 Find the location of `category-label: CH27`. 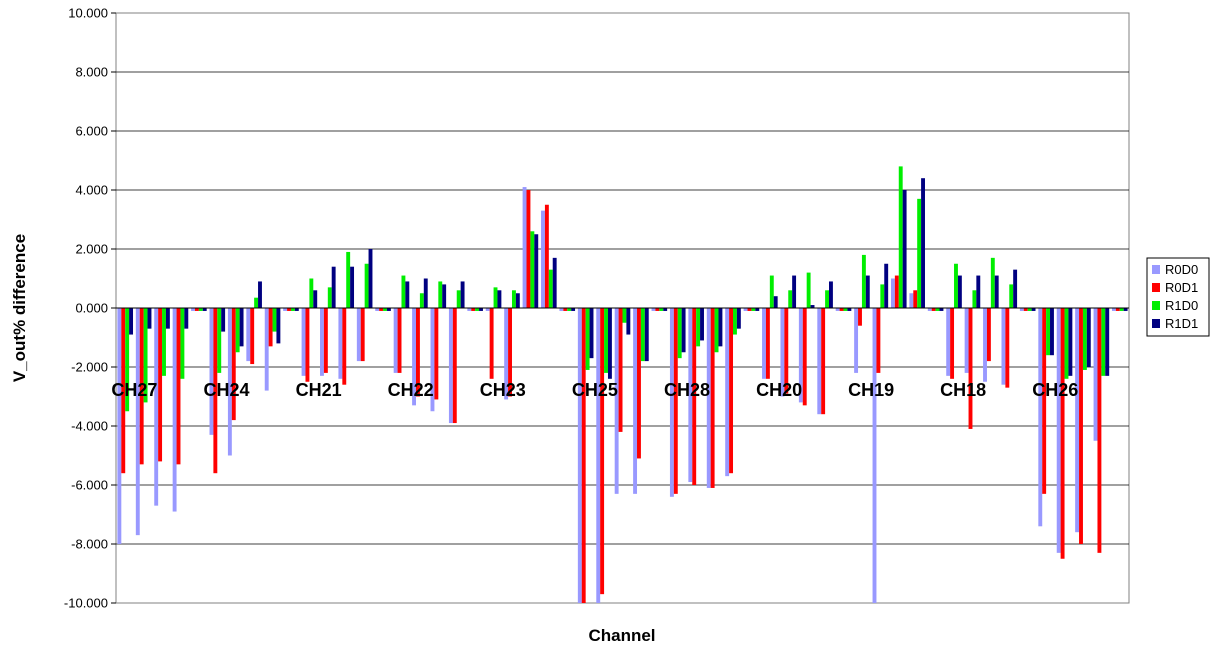

category-label: CH27 is located at coordinates (134, 390).